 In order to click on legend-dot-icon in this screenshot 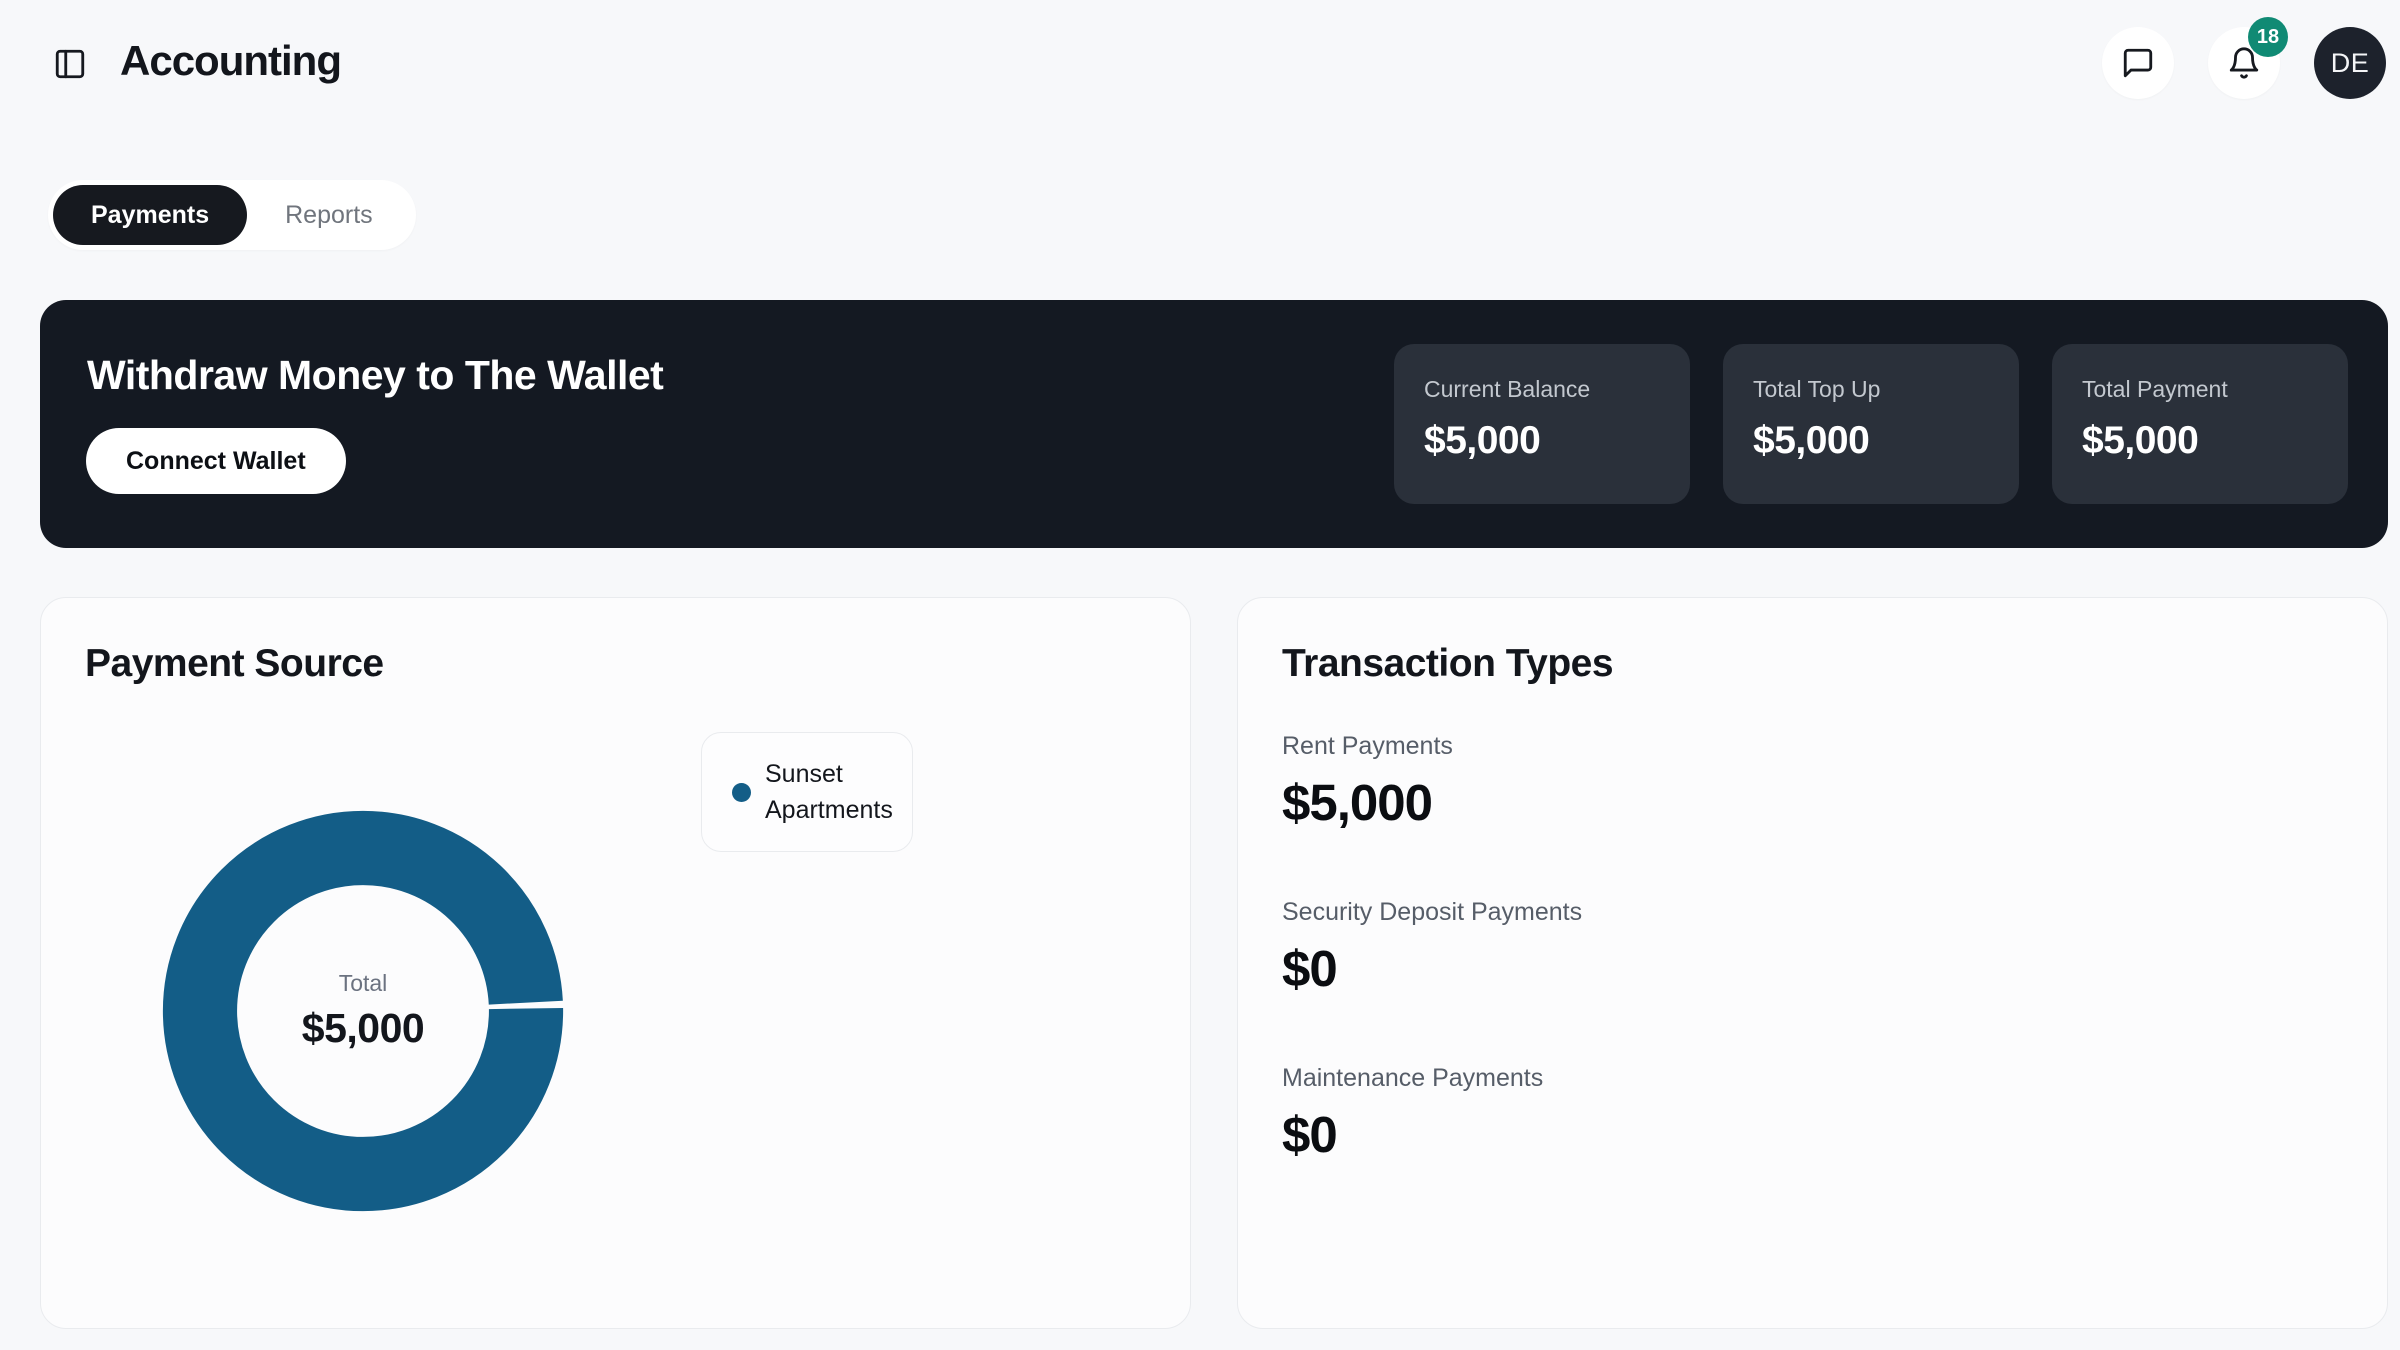, I will do `click(741, 792)`.